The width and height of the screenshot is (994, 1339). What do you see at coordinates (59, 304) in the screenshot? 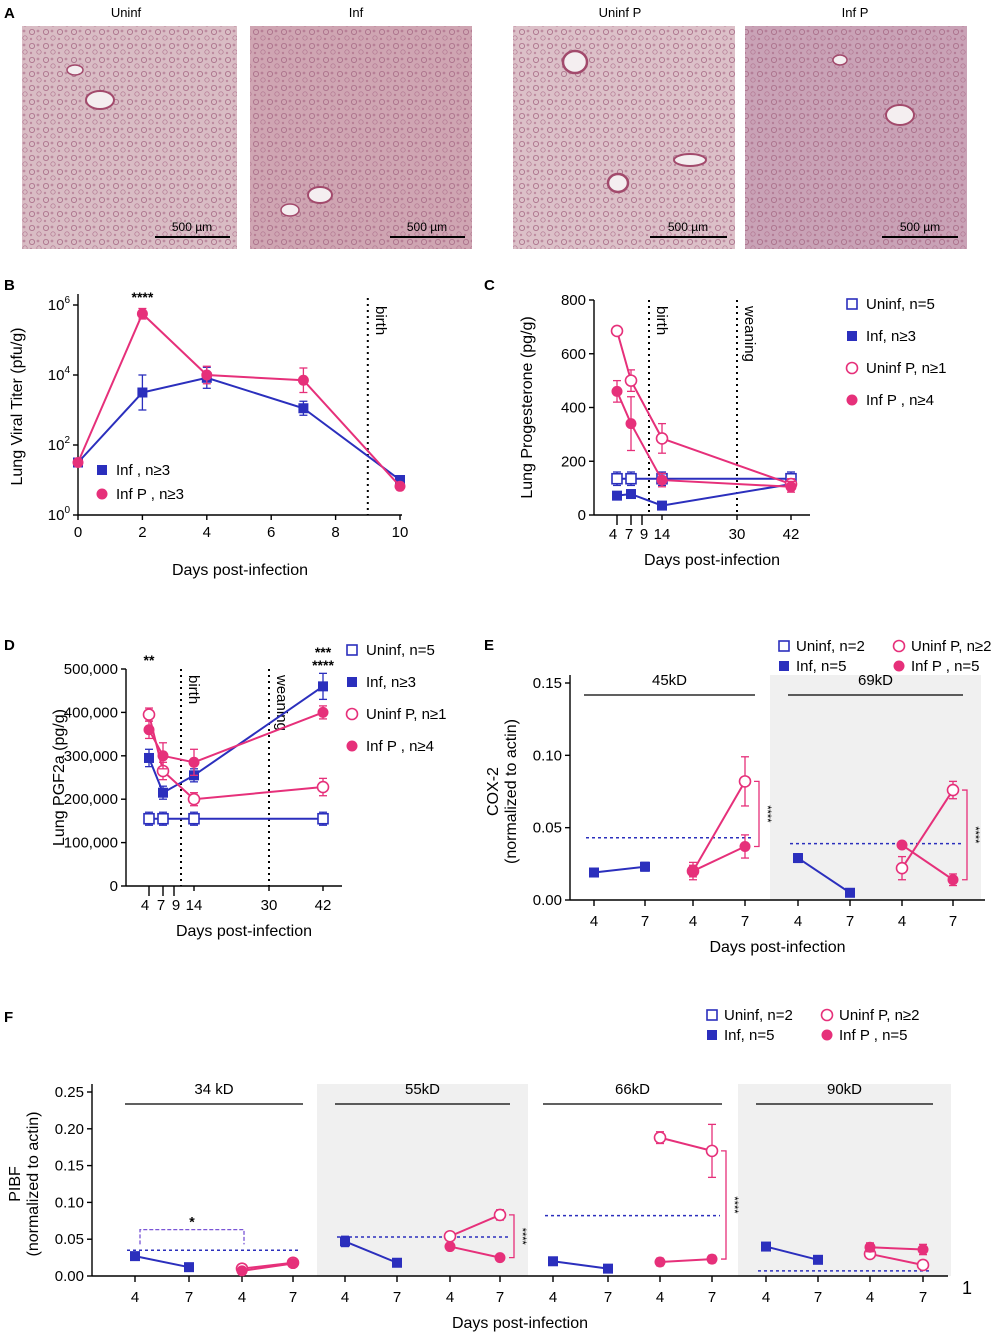
I see `y-tick-label: 10⁶` at bounding box center [59, 304].